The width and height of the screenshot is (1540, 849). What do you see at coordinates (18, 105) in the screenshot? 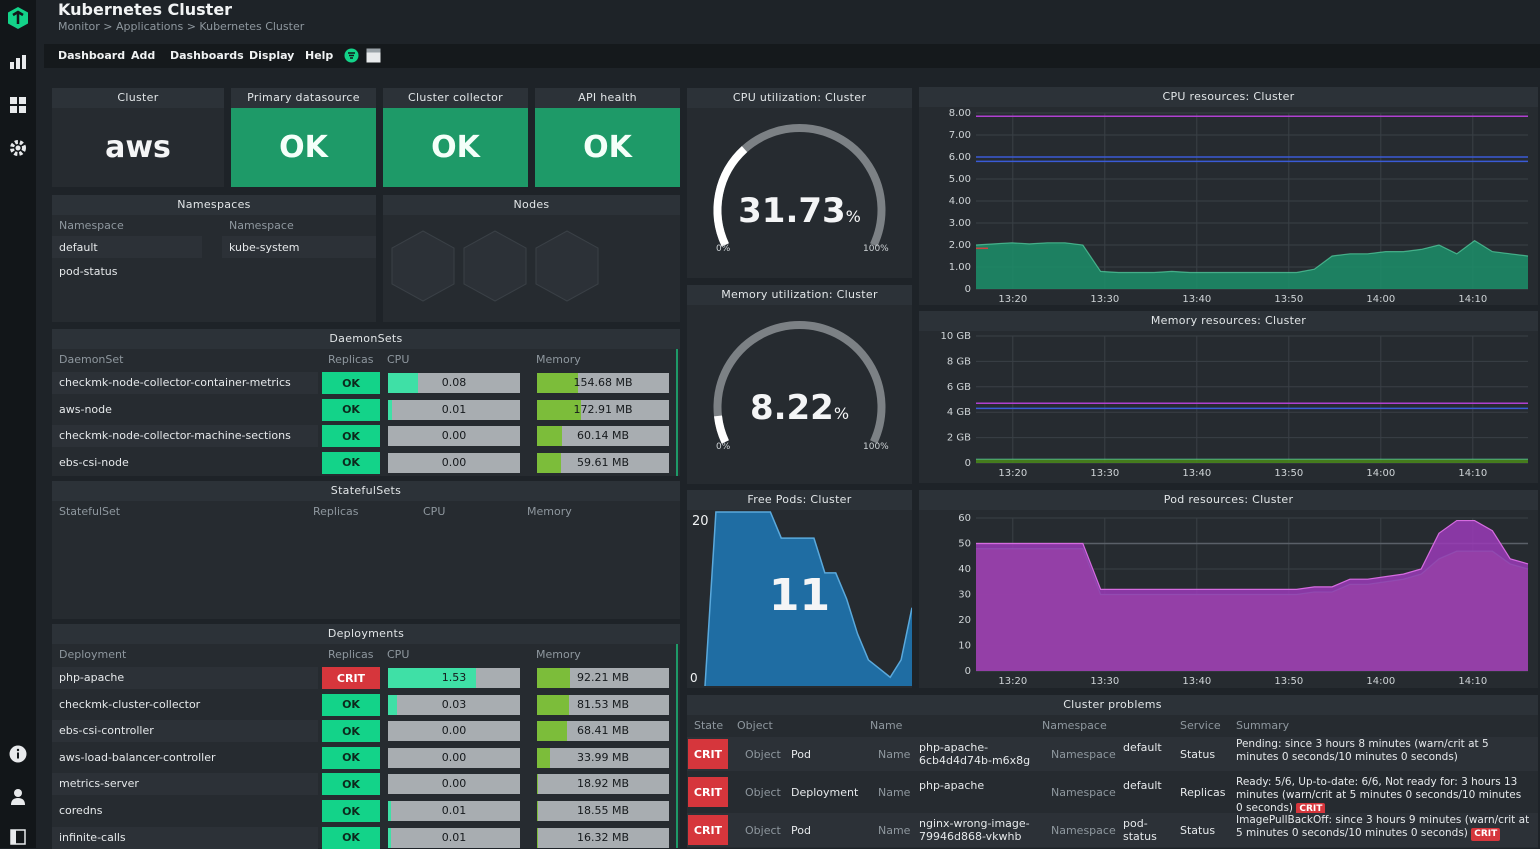
I see `setup-grid-icon` at bounding box center [18, 105].